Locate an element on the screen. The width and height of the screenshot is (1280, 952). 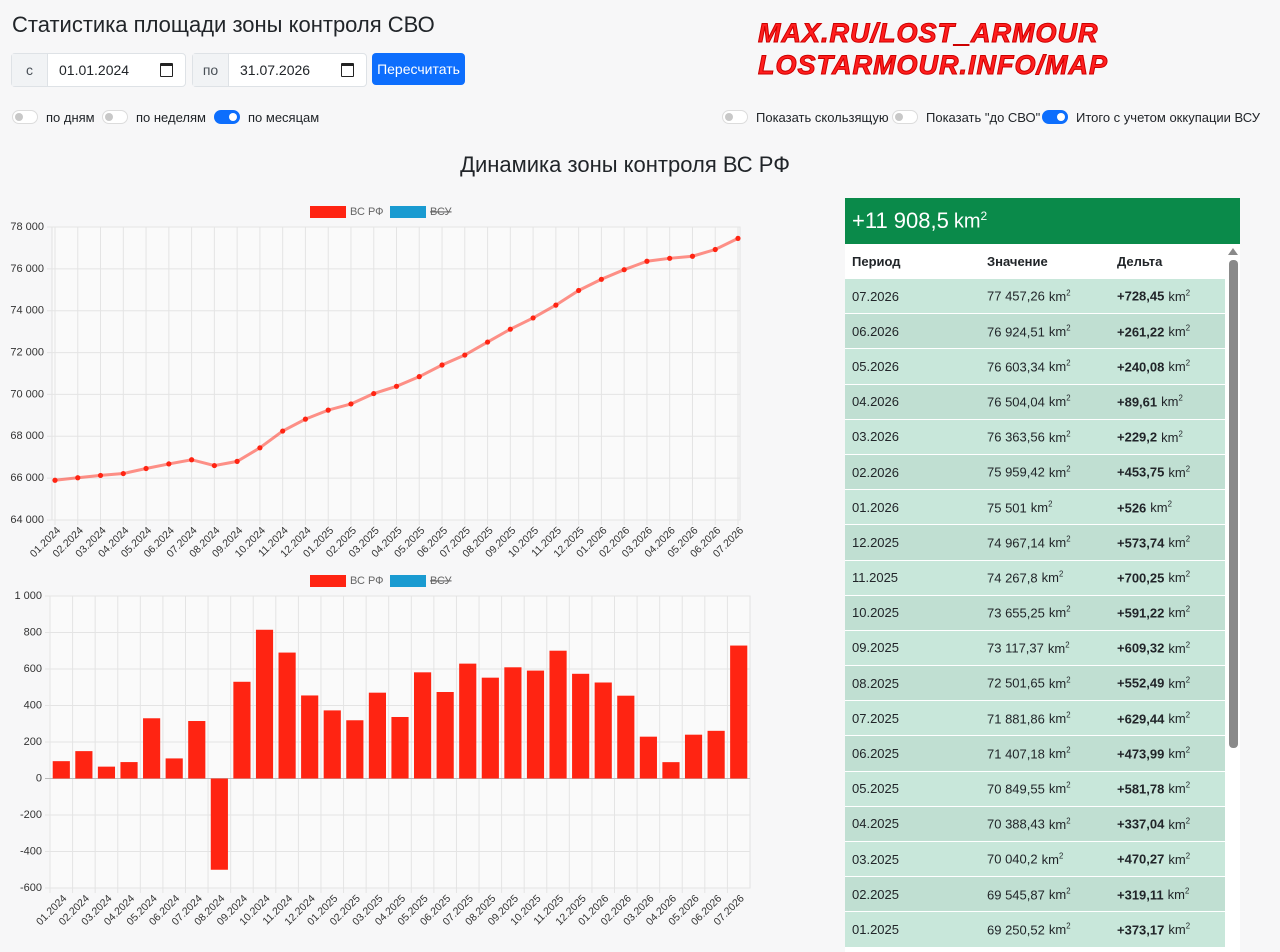
y-tick-label: -200 is located at coordinates (31, 815).